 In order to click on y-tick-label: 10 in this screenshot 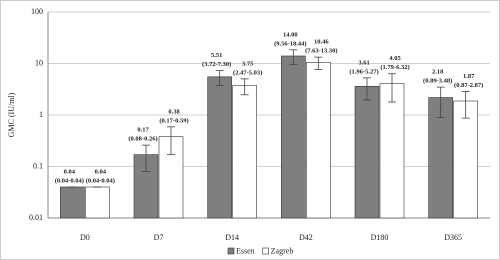, I will do `click(39, 62)`.